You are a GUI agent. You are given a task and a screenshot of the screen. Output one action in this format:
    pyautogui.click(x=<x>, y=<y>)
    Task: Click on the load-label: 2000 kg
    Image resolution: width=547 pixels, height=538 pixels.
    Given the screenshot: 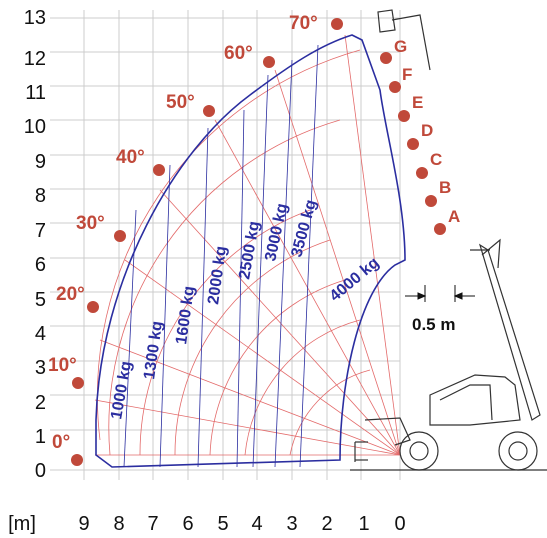 What is the action you would take?
    pyautogui.click(x=217, y=275)
    